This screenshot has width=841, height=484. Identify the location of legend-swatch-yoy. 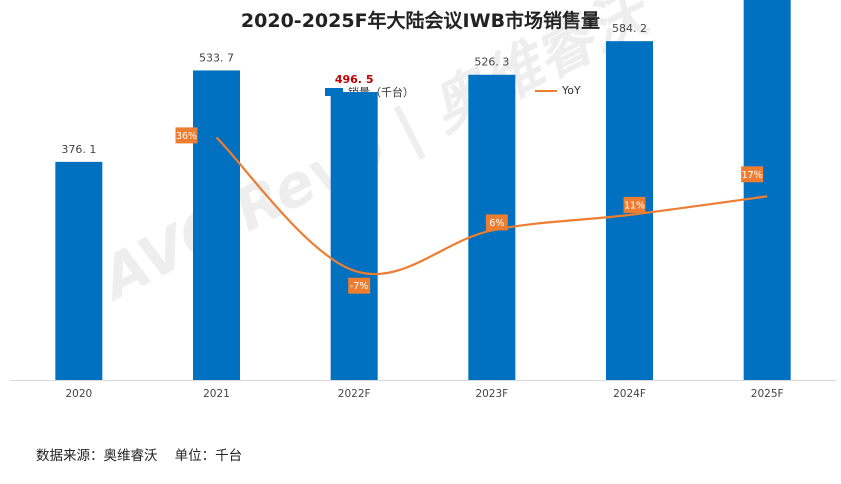
(546, 90).